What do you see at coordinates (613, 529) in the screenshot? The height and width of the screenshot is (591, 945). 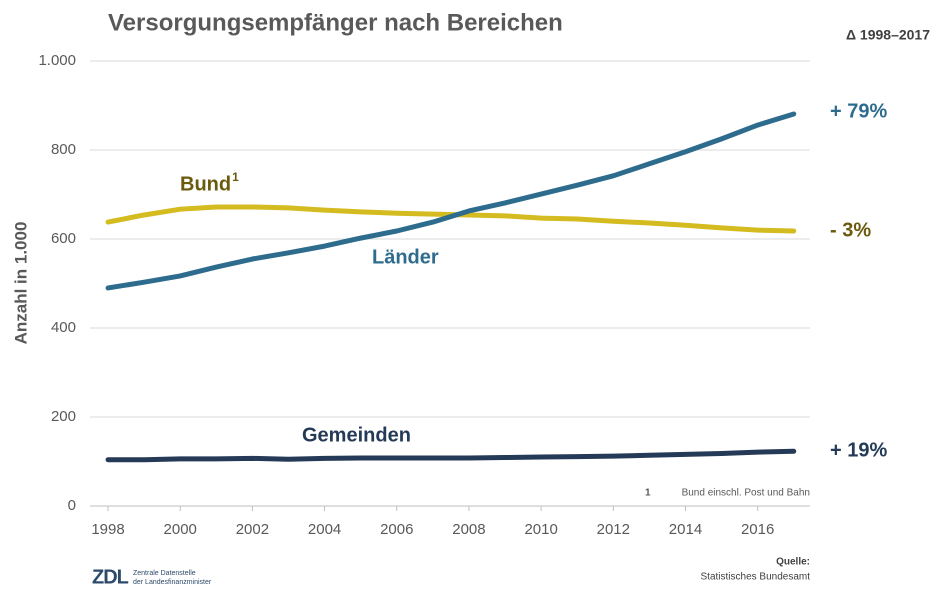 I see `x-tick-label: 2012` at bounding box center [613, 529].